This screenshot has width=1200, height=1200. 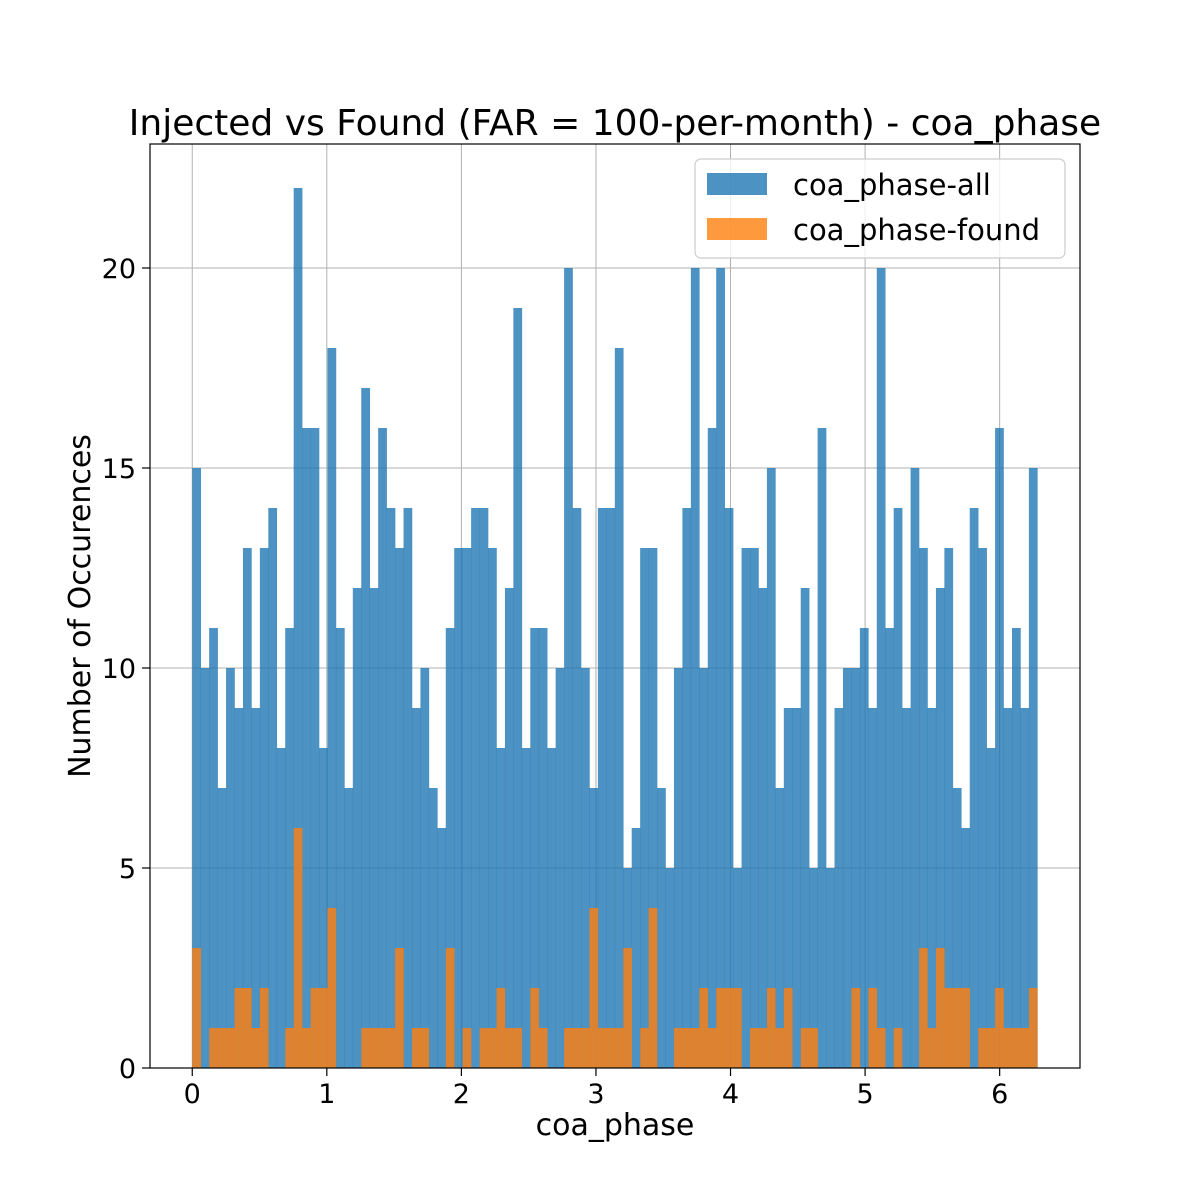 What do you see at coordinates (127, 1069) in the screenshot?
I see `y-tick-label: 0` at bounding box center [127, 1069].